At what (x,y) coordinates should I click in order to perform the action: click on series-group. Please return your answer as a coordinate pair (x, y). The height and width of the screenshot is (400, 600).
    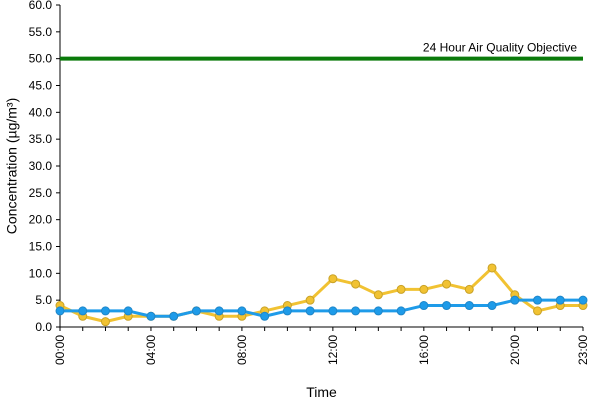
    Looking at the image, I should click on (321, 295).